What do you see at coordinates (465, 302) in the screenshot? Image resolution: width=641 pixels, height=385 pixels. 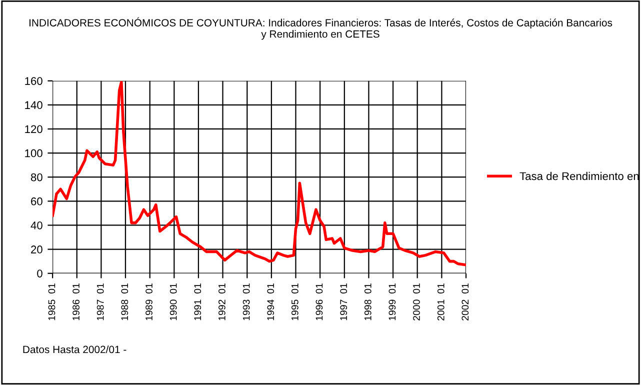 I see `x-tick-label: 2002 01` at bounding box center [465, 302].